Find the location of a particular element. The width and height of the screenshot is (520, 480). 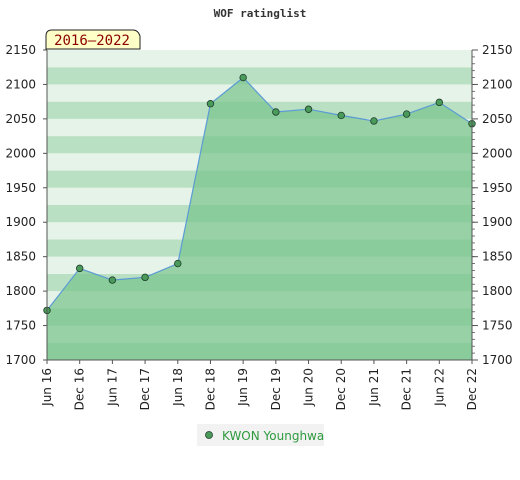

y-tick-label-left: 1950 is located at coordinates (20, 188).